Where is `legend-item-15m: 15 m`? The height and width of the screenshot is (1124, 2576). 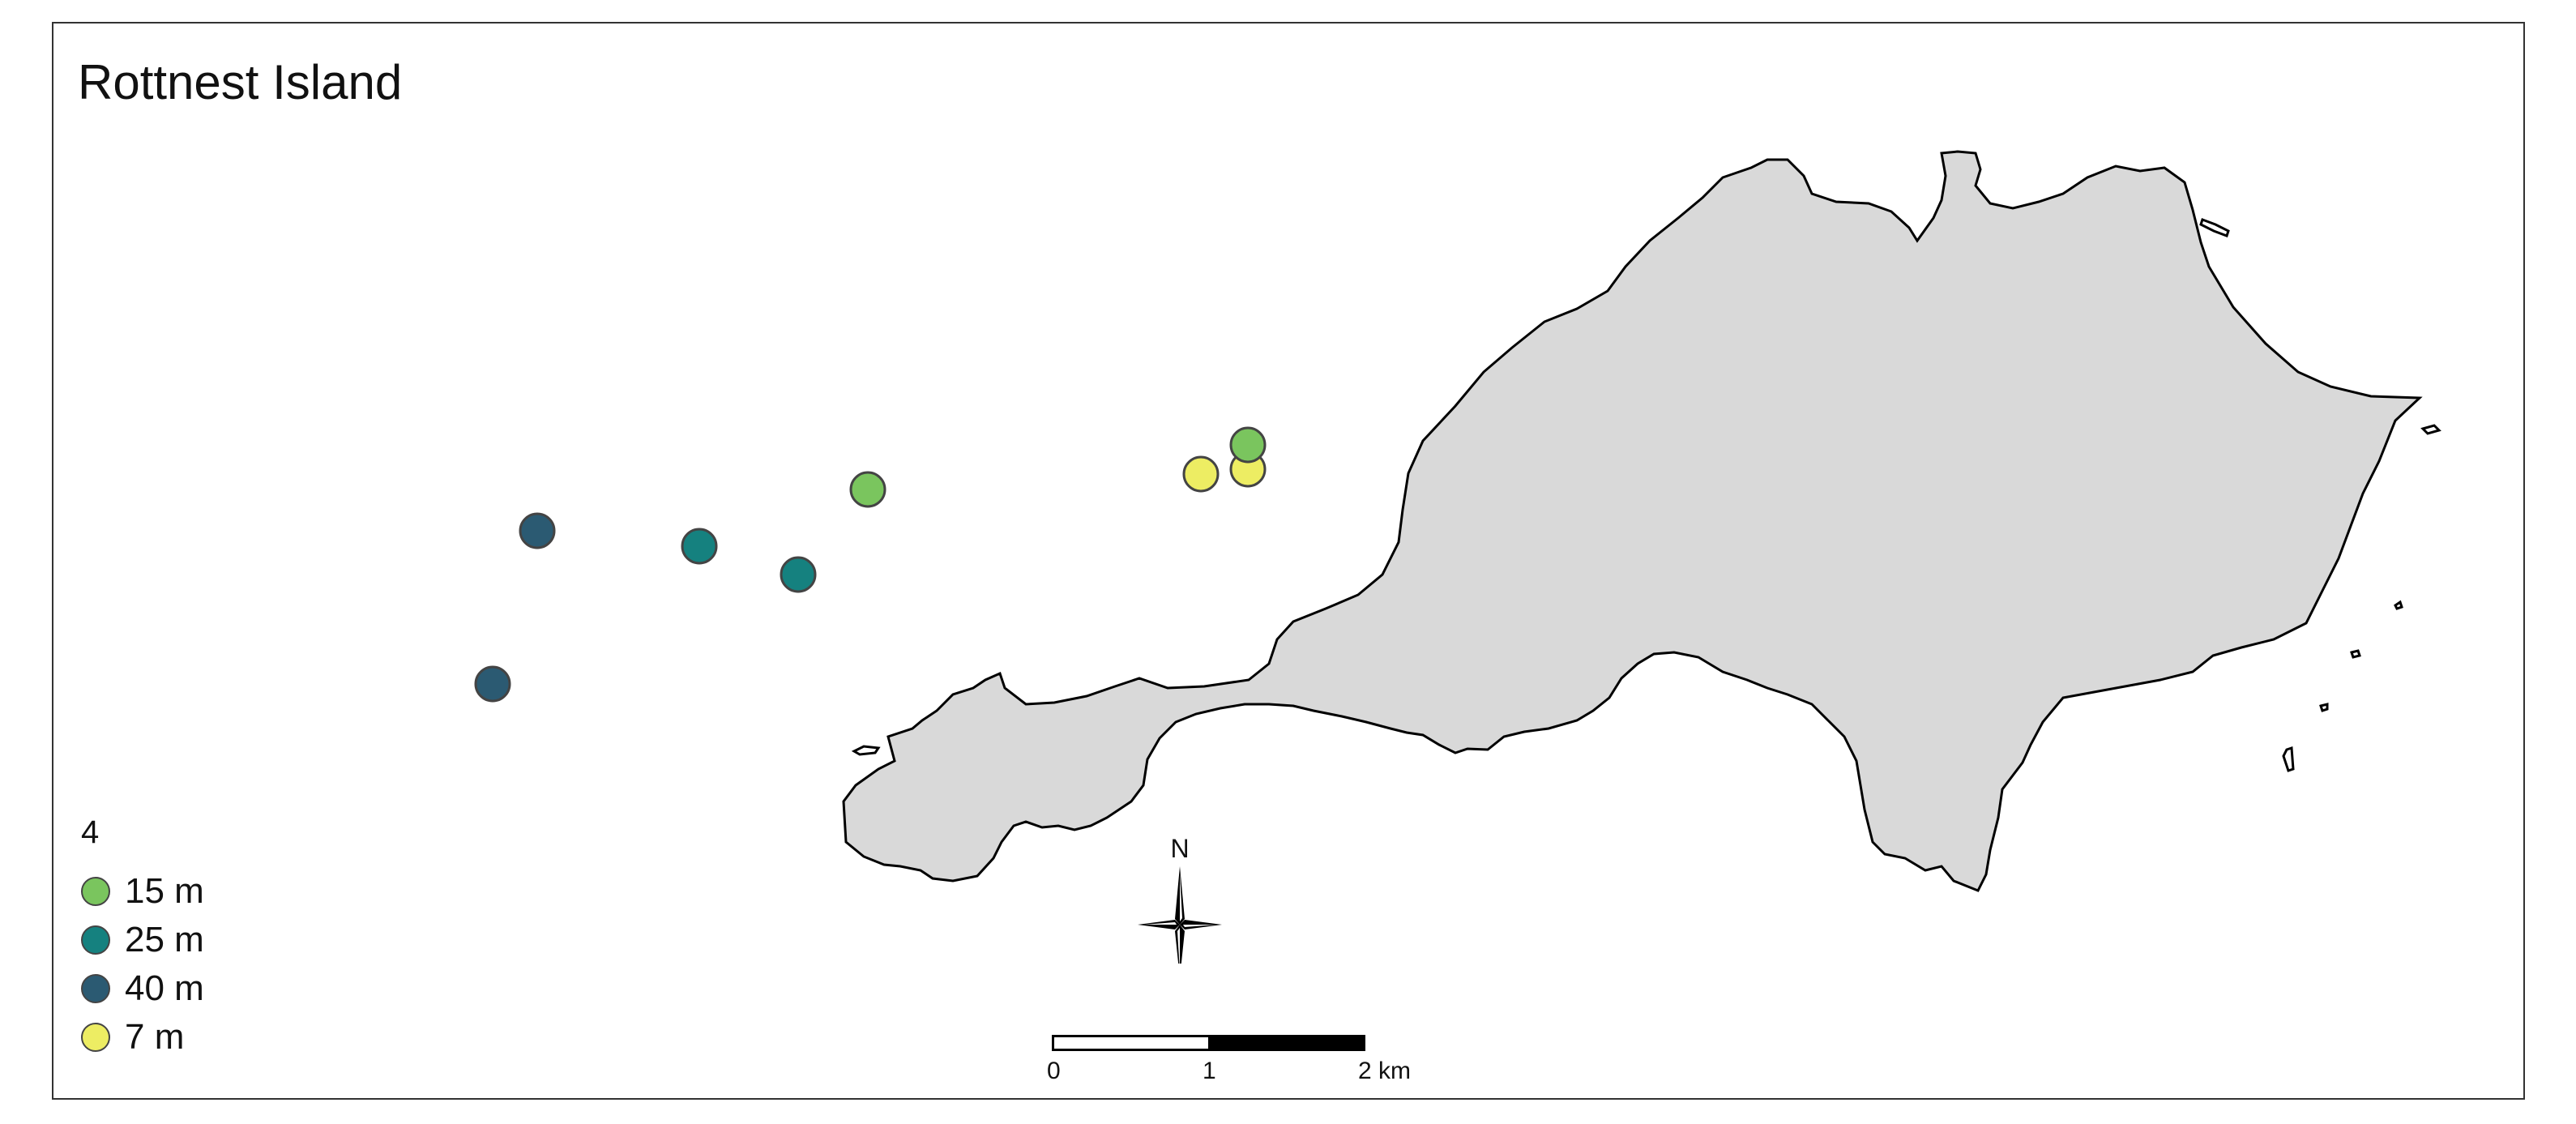
legend-item-15m: 15 m is located at coordinates (142, 891).